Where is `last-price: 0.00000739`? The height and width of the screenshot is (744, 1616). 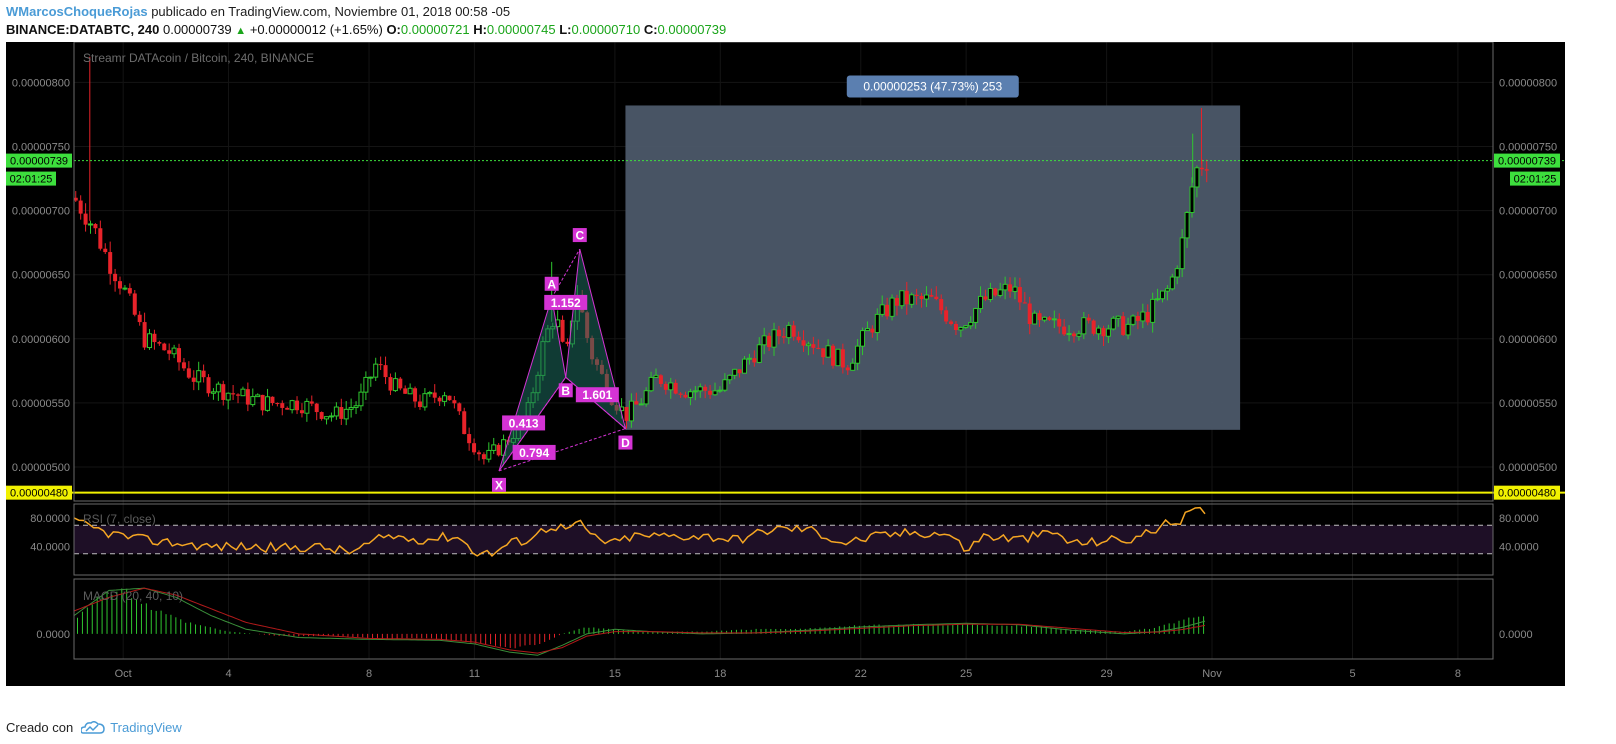 last-price: 0.00000739 is located at coordinates (197, 29).